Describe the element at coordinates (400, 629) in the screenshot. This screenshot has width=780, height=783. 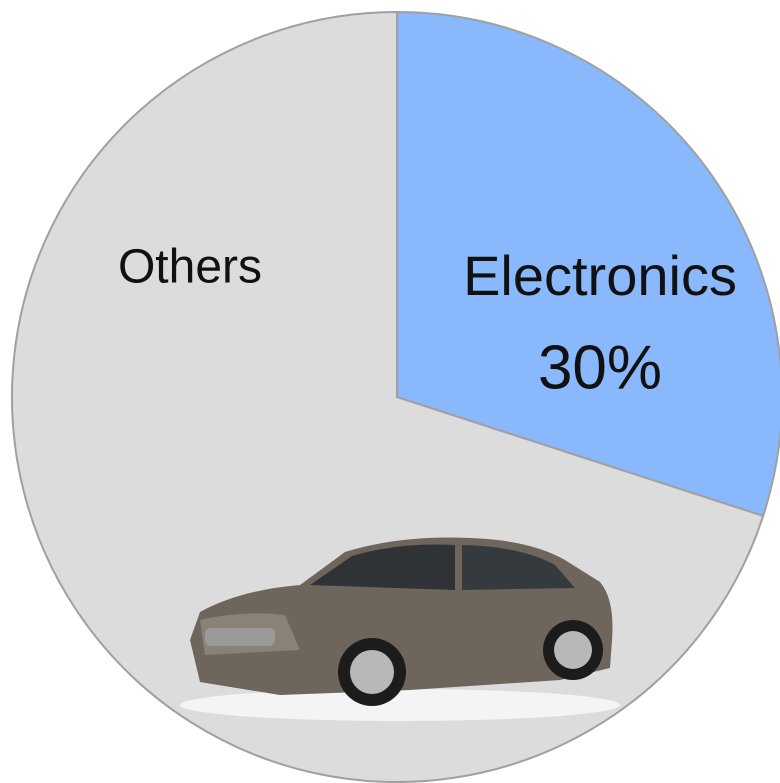
I see `car-illustration` at that location.